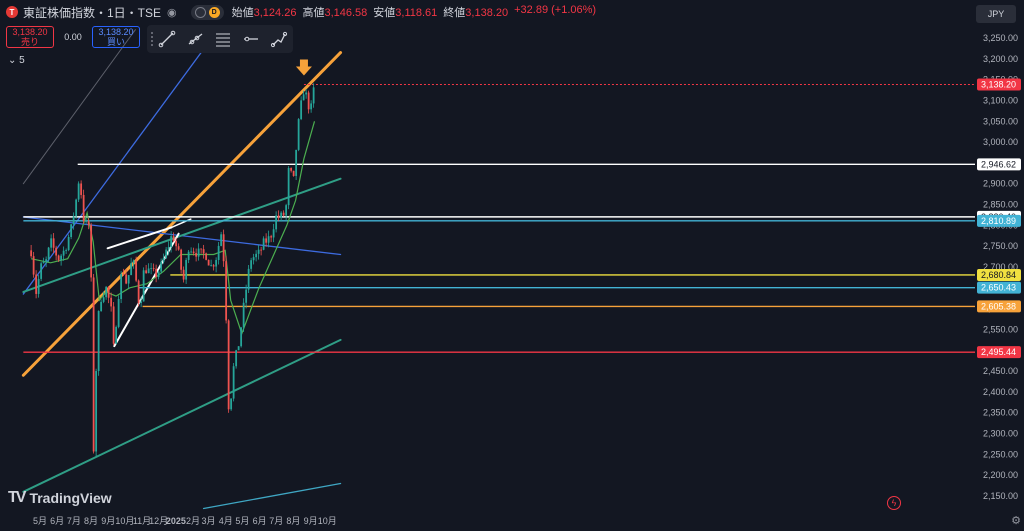  I want to click on symbol-title: 東証株価指数・1日・TSE, so click(92, 12).